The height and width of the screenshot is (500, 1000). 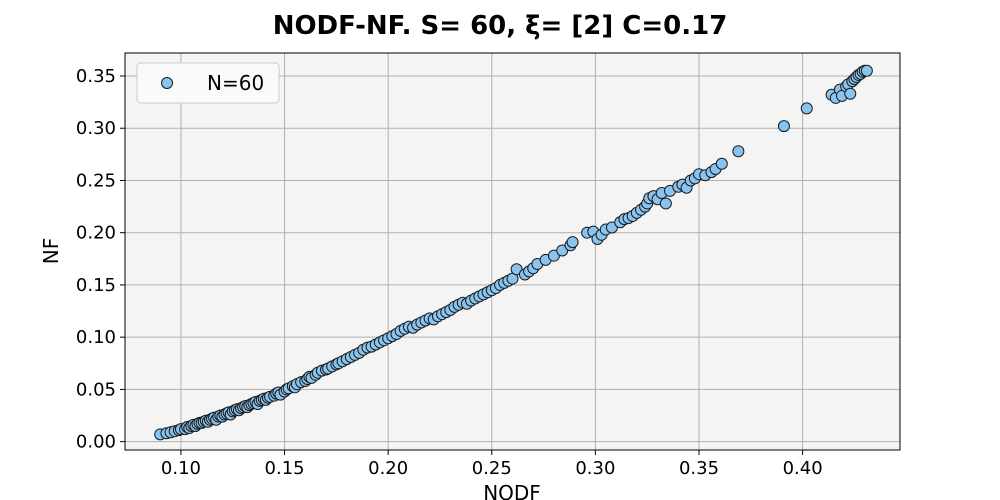 I want to click on y-tick-label: 0.30, so click(x=96, y=128).